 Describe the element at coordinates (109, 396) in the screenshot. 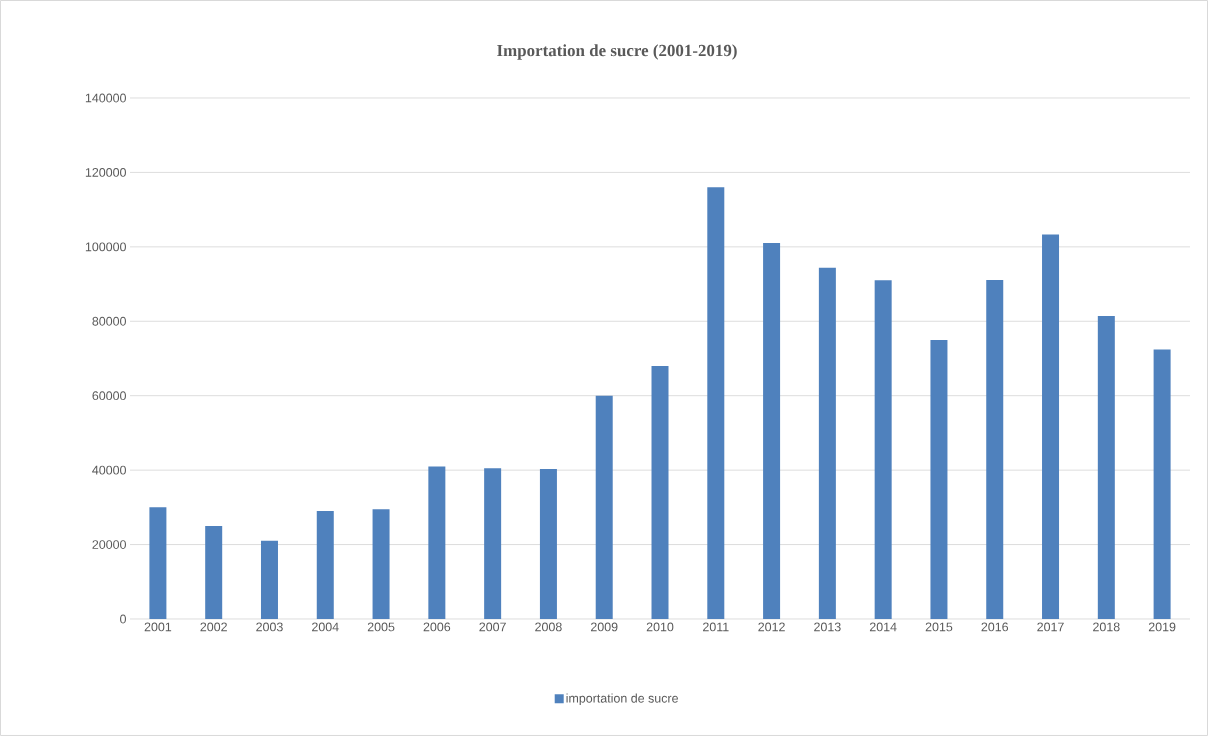

I see `y-tick-label: 60000` at that location.